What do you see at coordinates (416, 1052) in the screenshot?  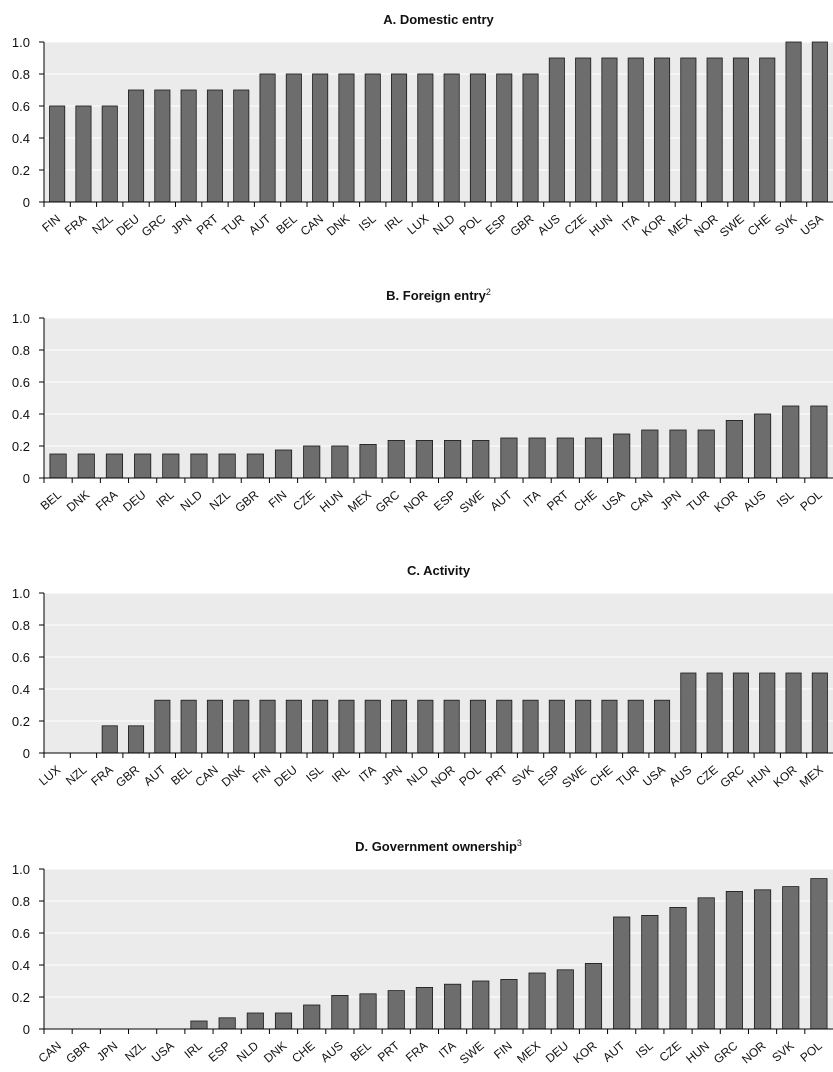 I see `category-label: FRA` at bounding box center [416, 1052].